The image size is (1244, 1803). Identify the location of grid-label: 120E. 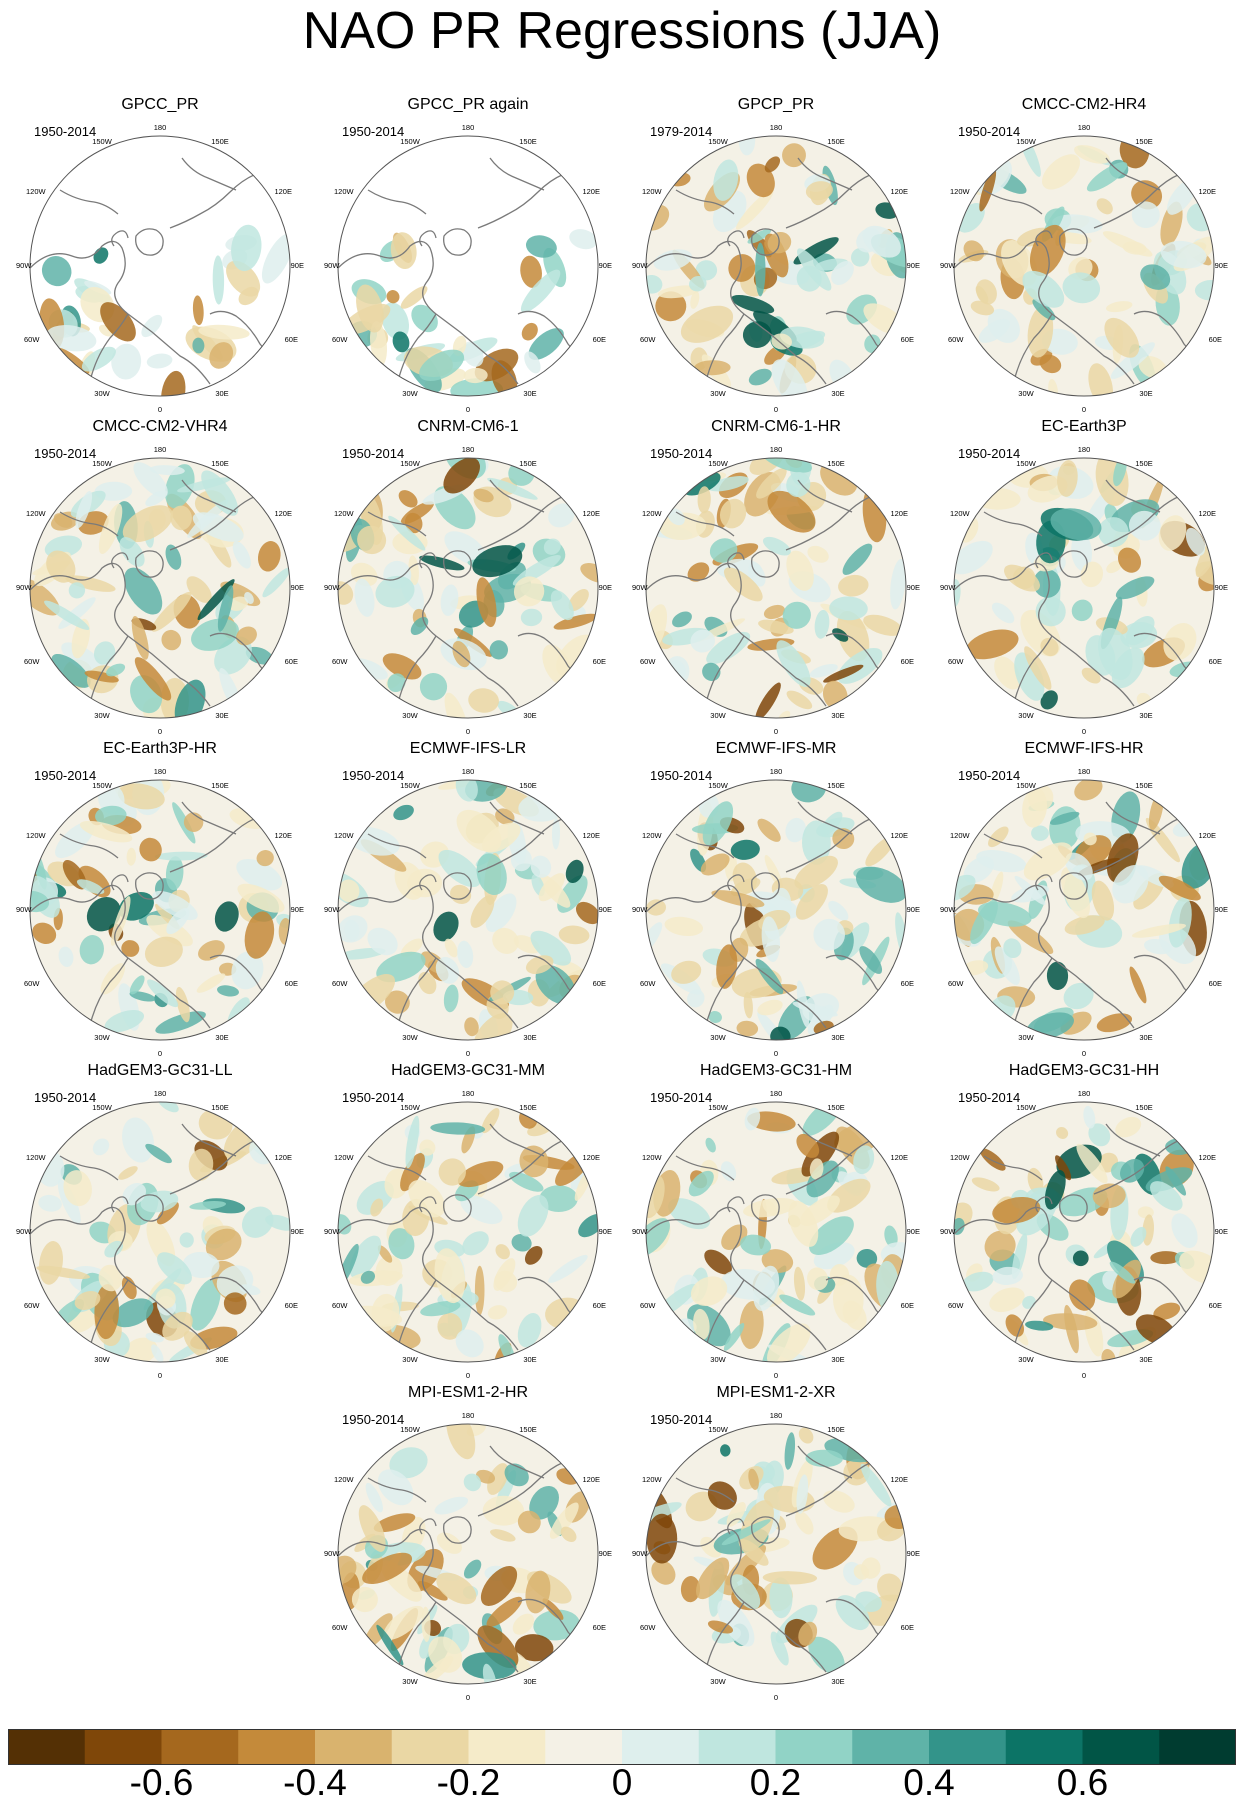
(899, 513).